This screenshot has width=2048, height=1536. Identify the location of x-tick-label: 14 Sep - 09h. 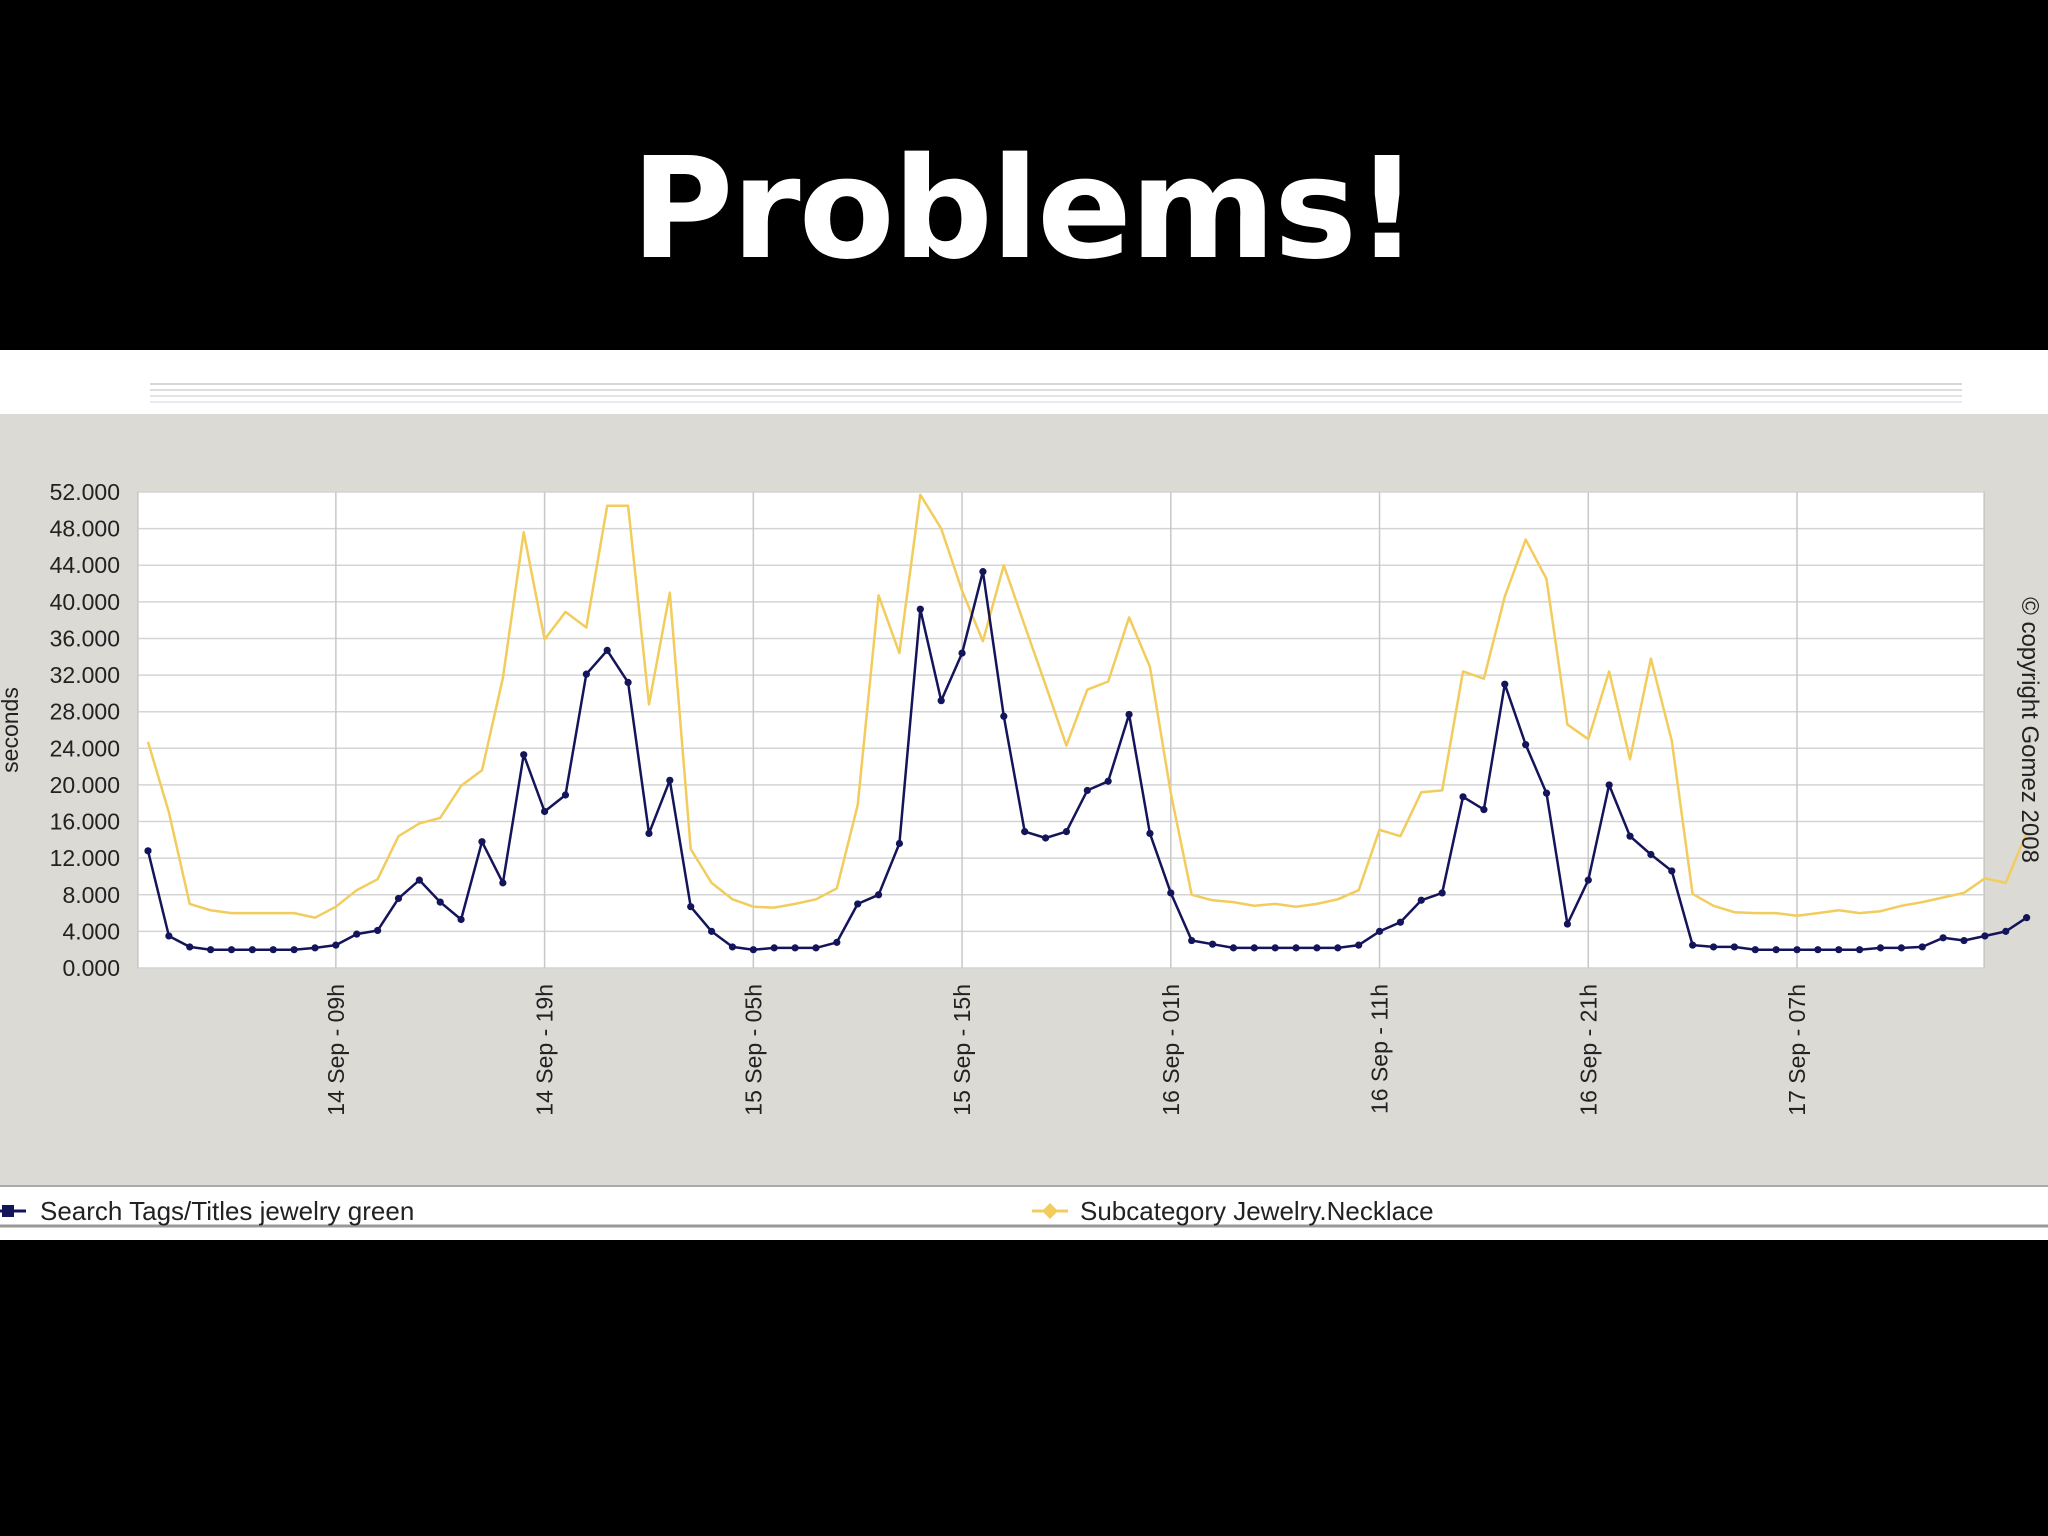
(336, 1050).